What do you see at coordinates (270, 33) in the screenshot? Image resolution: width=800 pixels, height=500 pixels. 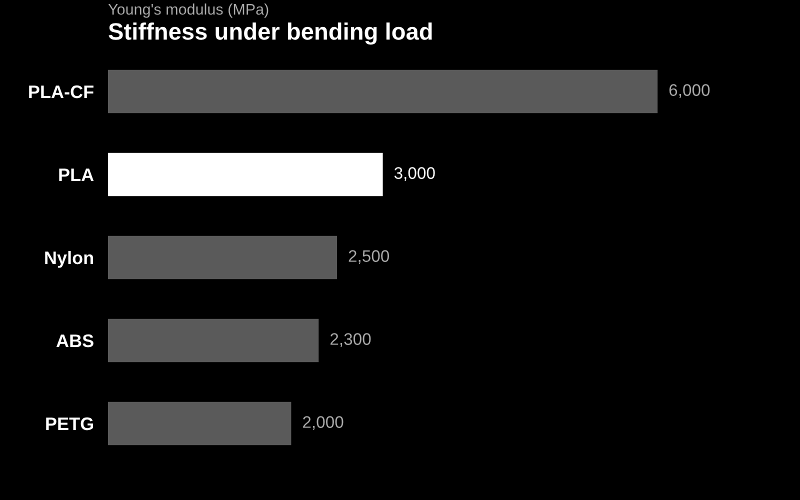 I see `chart-title: Stiffness under bending load` at bounding box center [270, 33].